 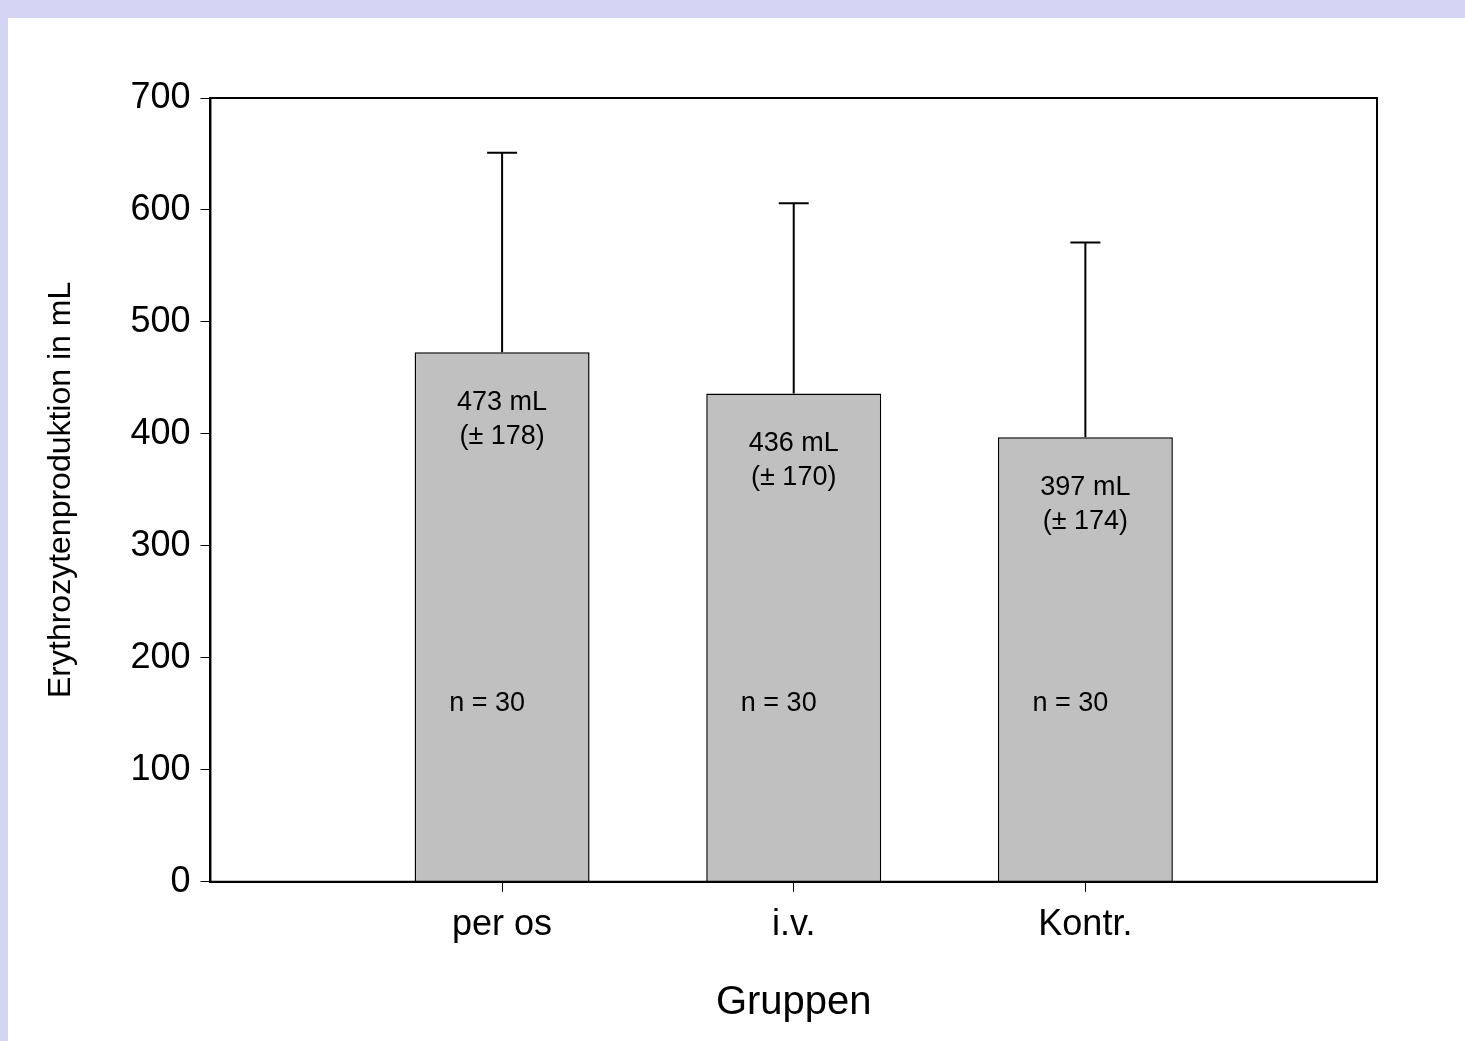 What do you see at coordinates (59, 489) in the screenshot?
I see `y-axis-title: Erythrozytenproduktion in mL` at bounding box center [59, 489].